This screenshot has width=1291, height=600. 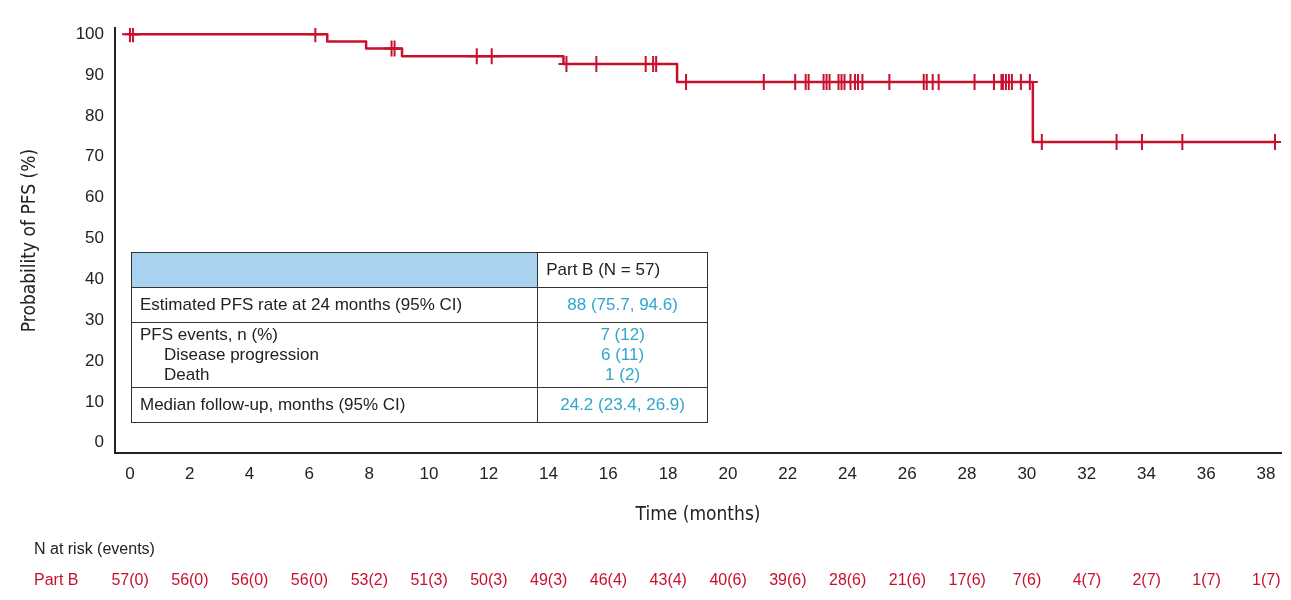 What do you see at coordinates (94, 319) in the screenshot?
I see `y-tick-label: 30` at bounding box center [94, 319].